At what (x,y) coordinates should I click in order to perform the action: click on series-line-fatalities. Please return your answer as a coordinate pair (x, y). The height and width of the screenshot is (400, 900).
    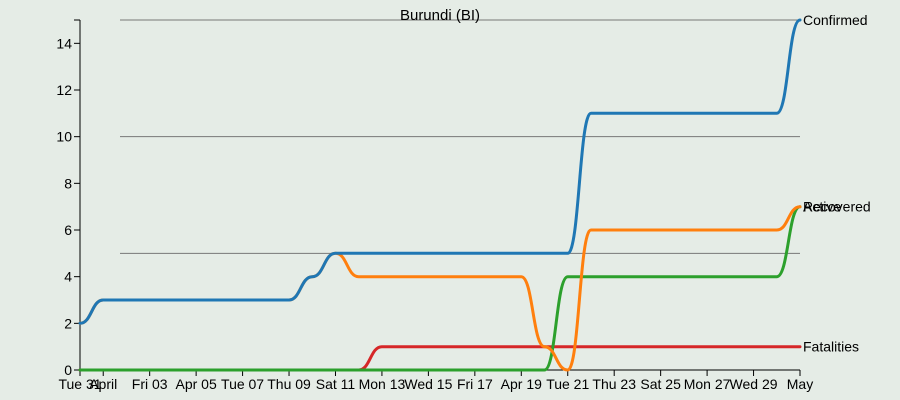
    Looking at the image, I should click on (440, 358).